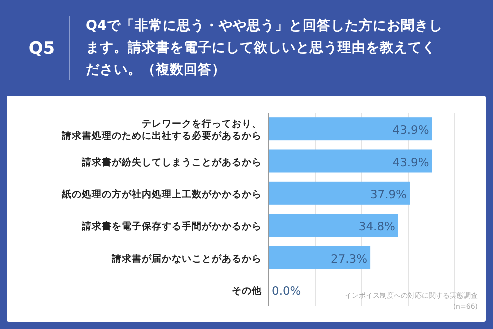  Describe the element at coordinates (171, 162) in the screenshot. I see `y-tick-label: 請求書が紛失してしまうことがあるから` at that location.